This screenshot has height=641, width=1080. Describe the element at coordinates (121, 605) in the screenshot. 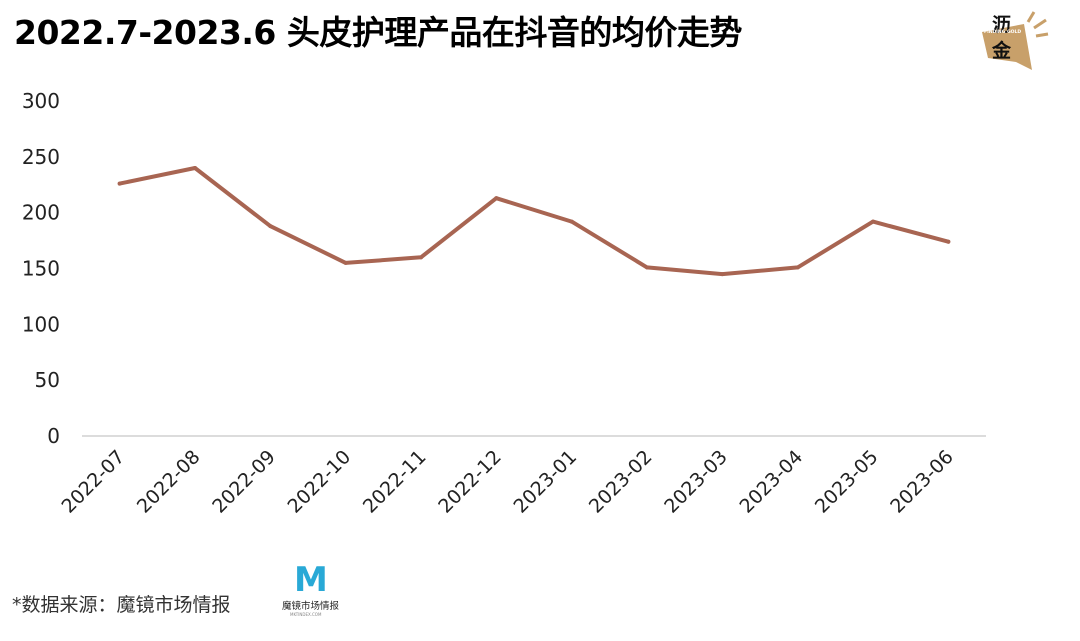

I see `data-source-note: *数据来源：魔镜市场情报` at that location.